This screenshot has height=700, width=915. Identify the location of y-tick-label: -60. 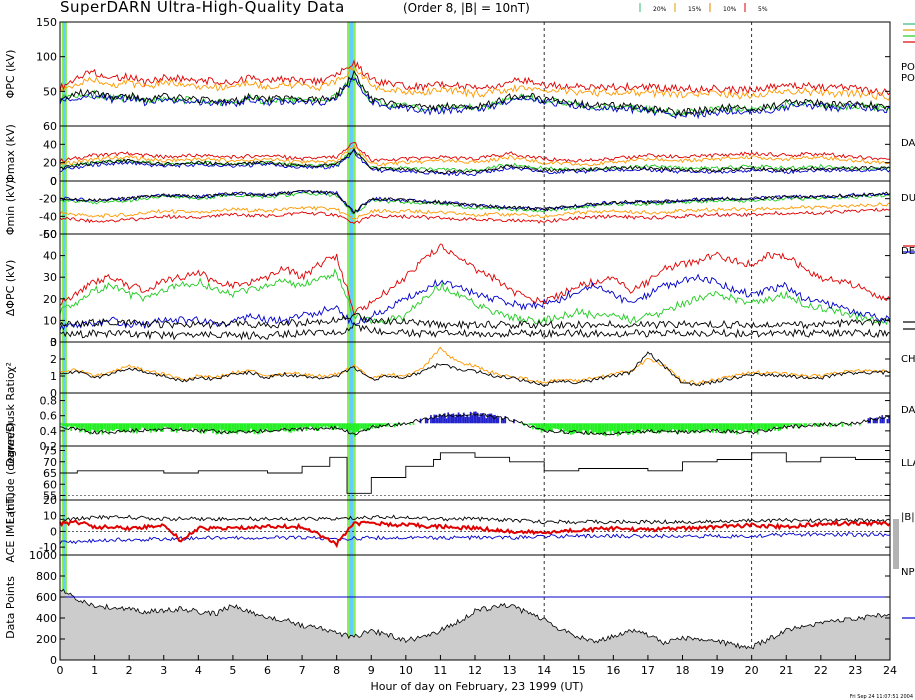
(48, 234).